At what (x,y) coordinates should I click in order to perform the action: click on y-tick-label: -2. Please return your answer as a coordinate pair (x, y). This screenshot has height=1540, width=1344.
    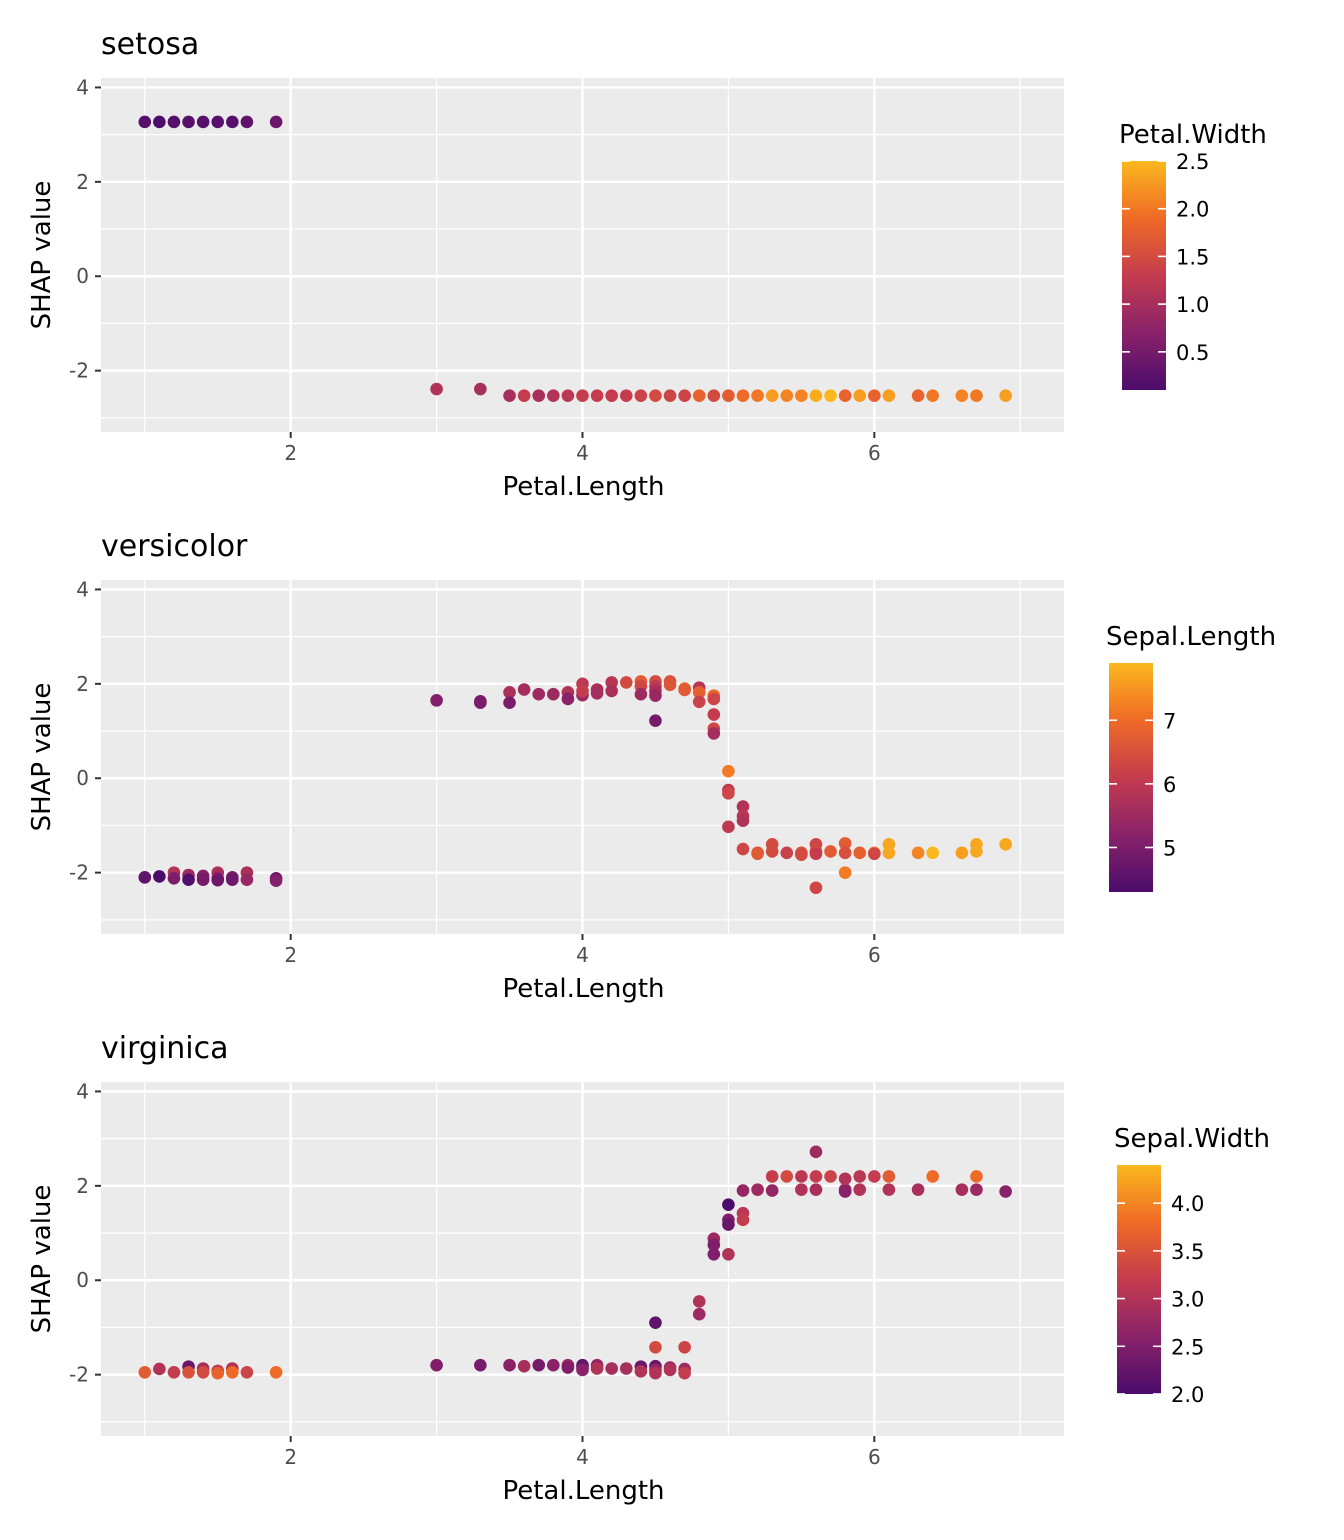
    Looking at the image, I should click on (79, 371).